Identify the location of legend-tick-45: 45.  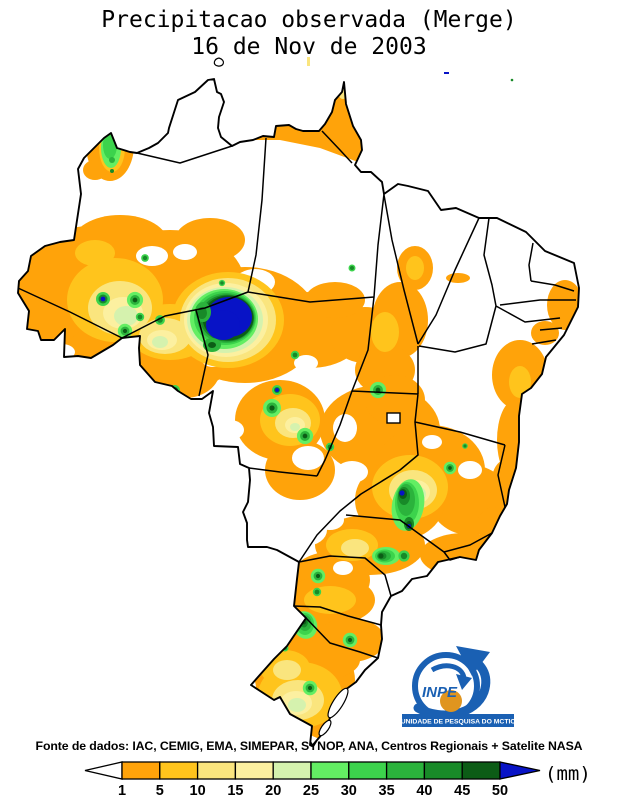
(462, 791).